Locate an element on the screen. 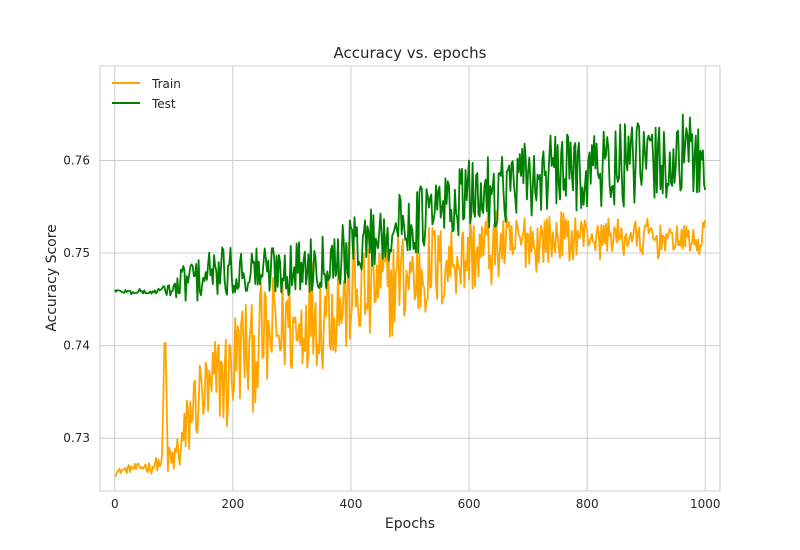 The width and height of the screenshot is (800, 550). x-tick-label: 1000 is located at coordinates (705, 504).